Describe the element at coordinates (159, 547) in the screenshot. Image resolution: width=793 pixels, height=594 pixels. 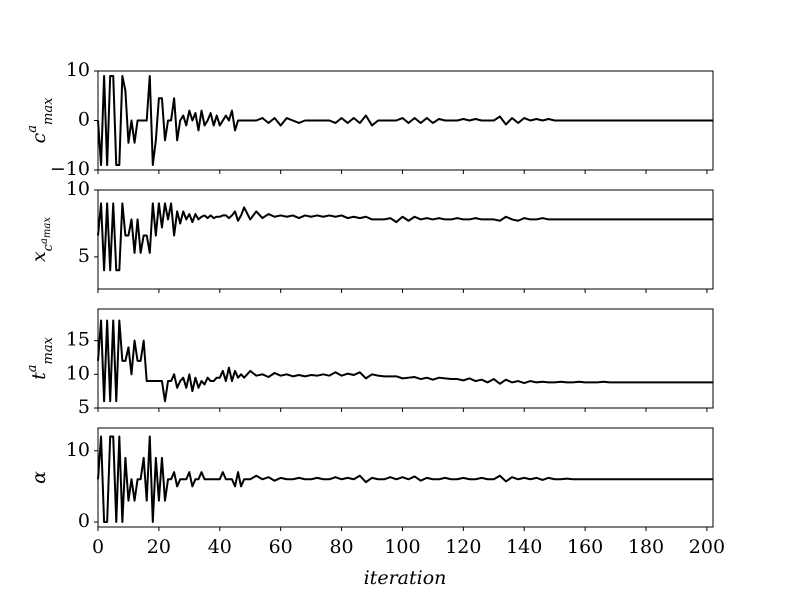
I see `x-tick-label: 20` at that location.